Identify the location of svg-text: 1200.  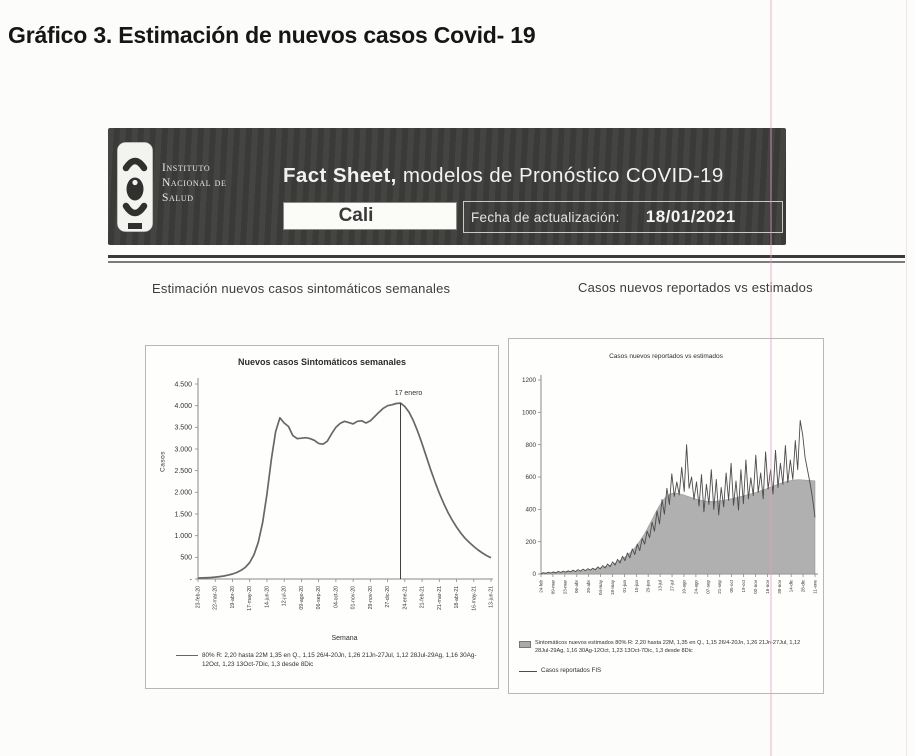
(529, 380).